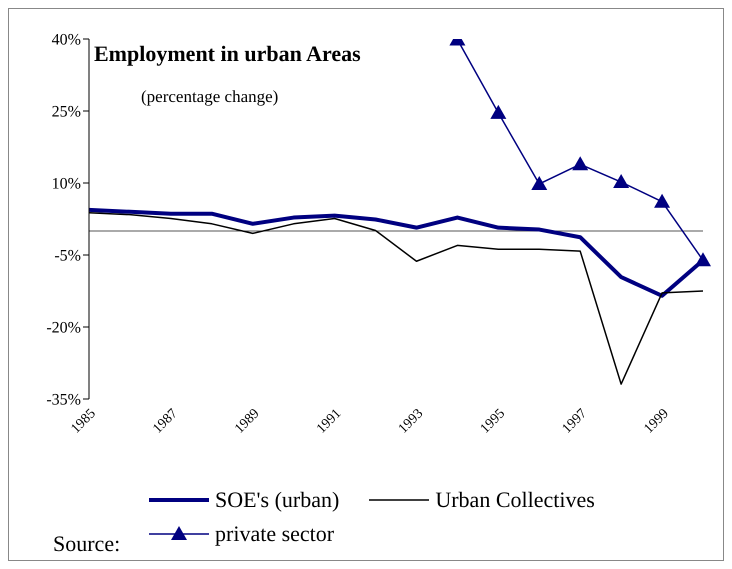 This screenshot has height=569, width=732. I want to click on x-tick-label: 1991, so click(329, 421).